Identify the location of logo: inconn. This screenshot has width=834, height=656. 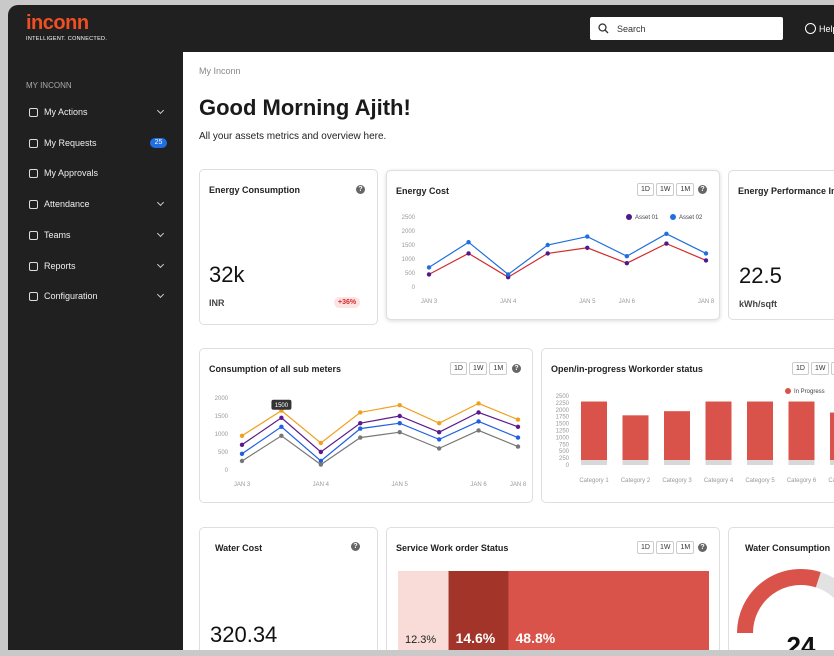
(57, 23).